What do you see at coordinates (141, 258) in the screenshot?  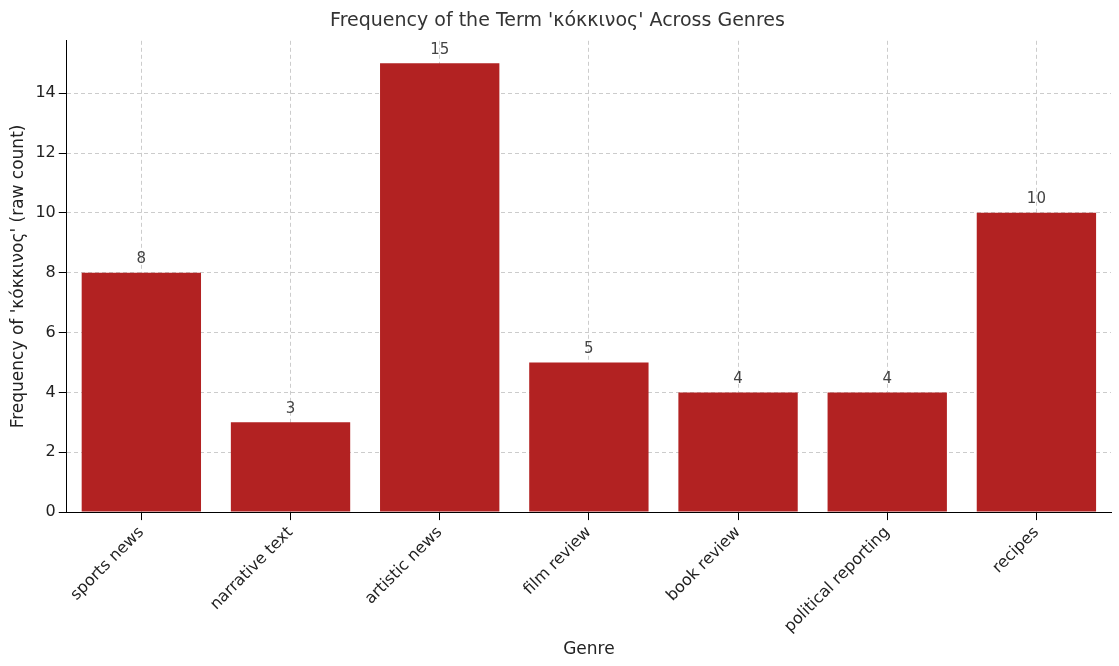 I see `data-label: 8` at bounding box center [141, 258].